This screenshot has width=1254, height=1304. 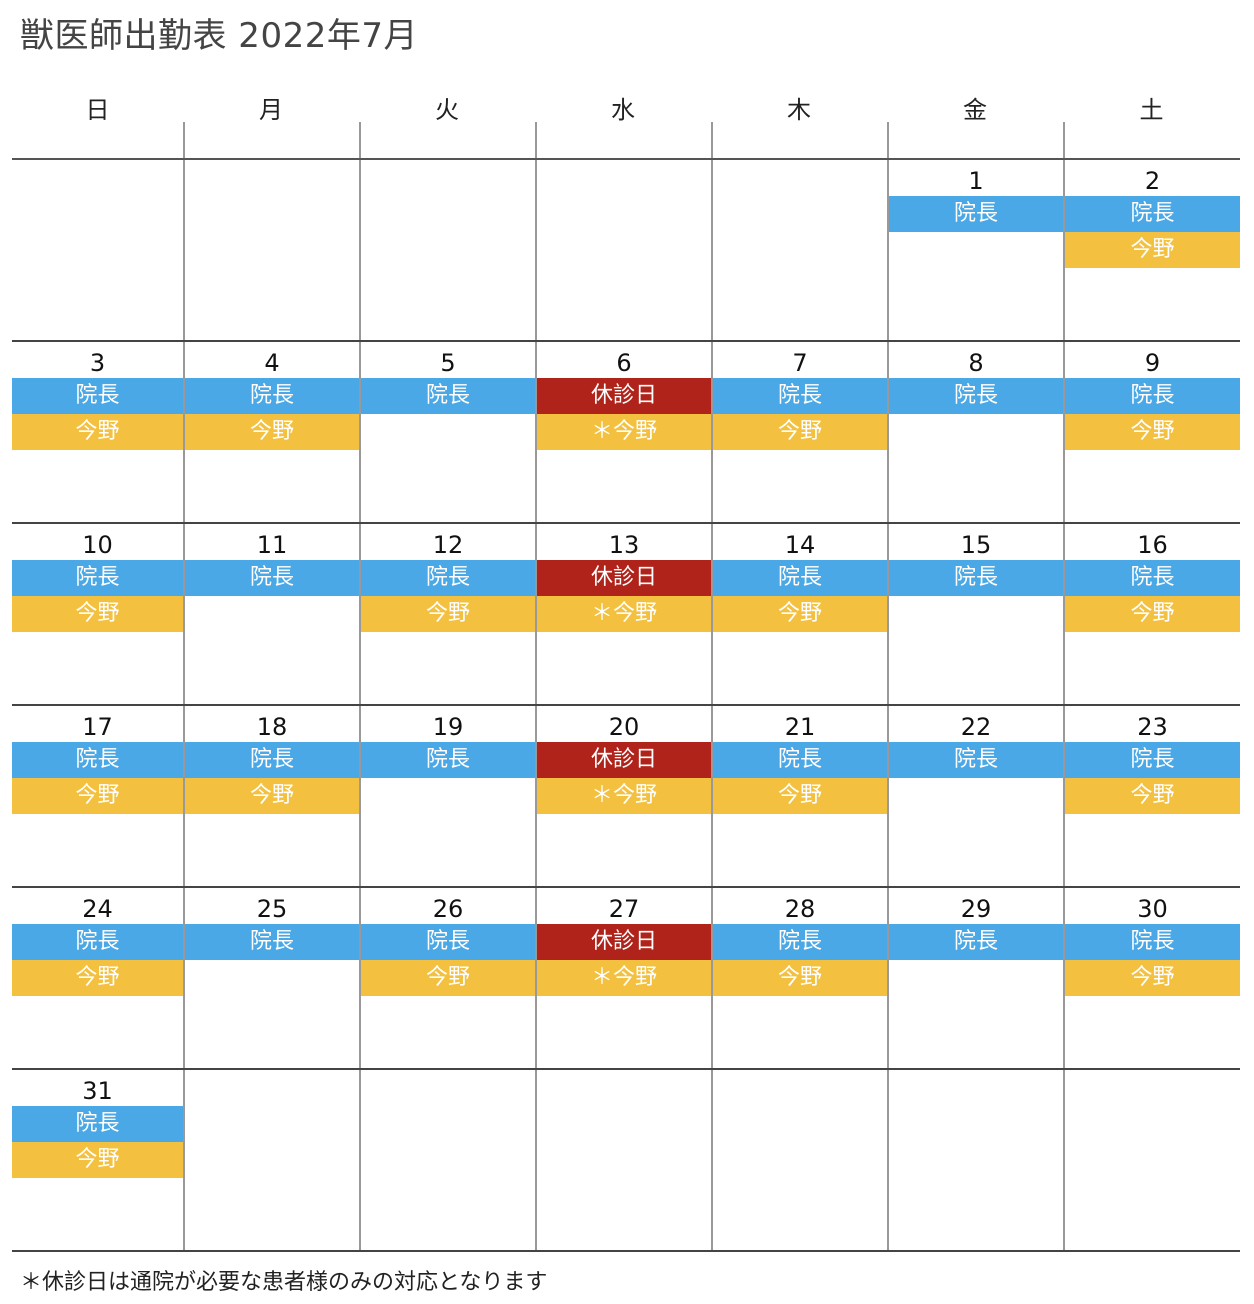 I want to click on calendar-day-cell: 30 院長 今野, so click(x=1151, y=978).